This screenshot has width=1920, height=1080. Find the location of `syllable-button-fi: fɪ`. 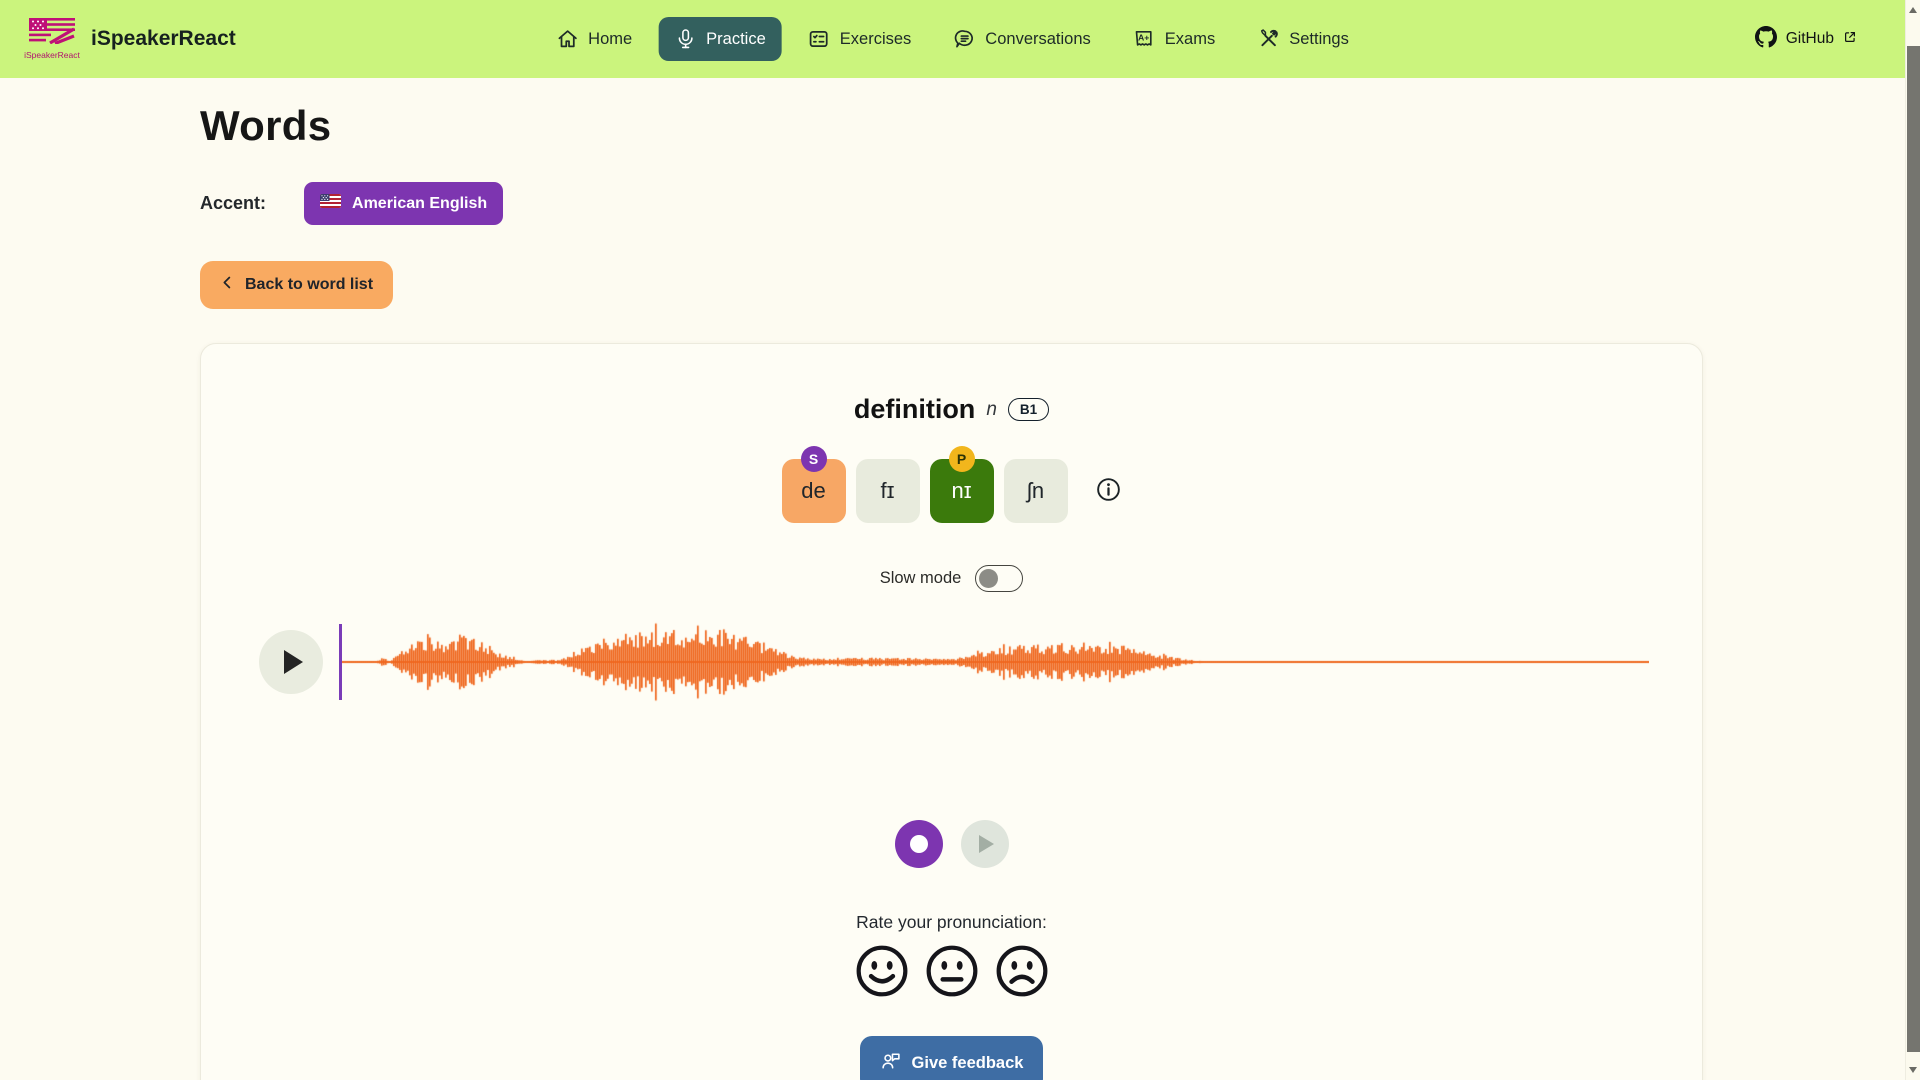

syllable-button-fi: fɪ is located at coordinates (887, 491).